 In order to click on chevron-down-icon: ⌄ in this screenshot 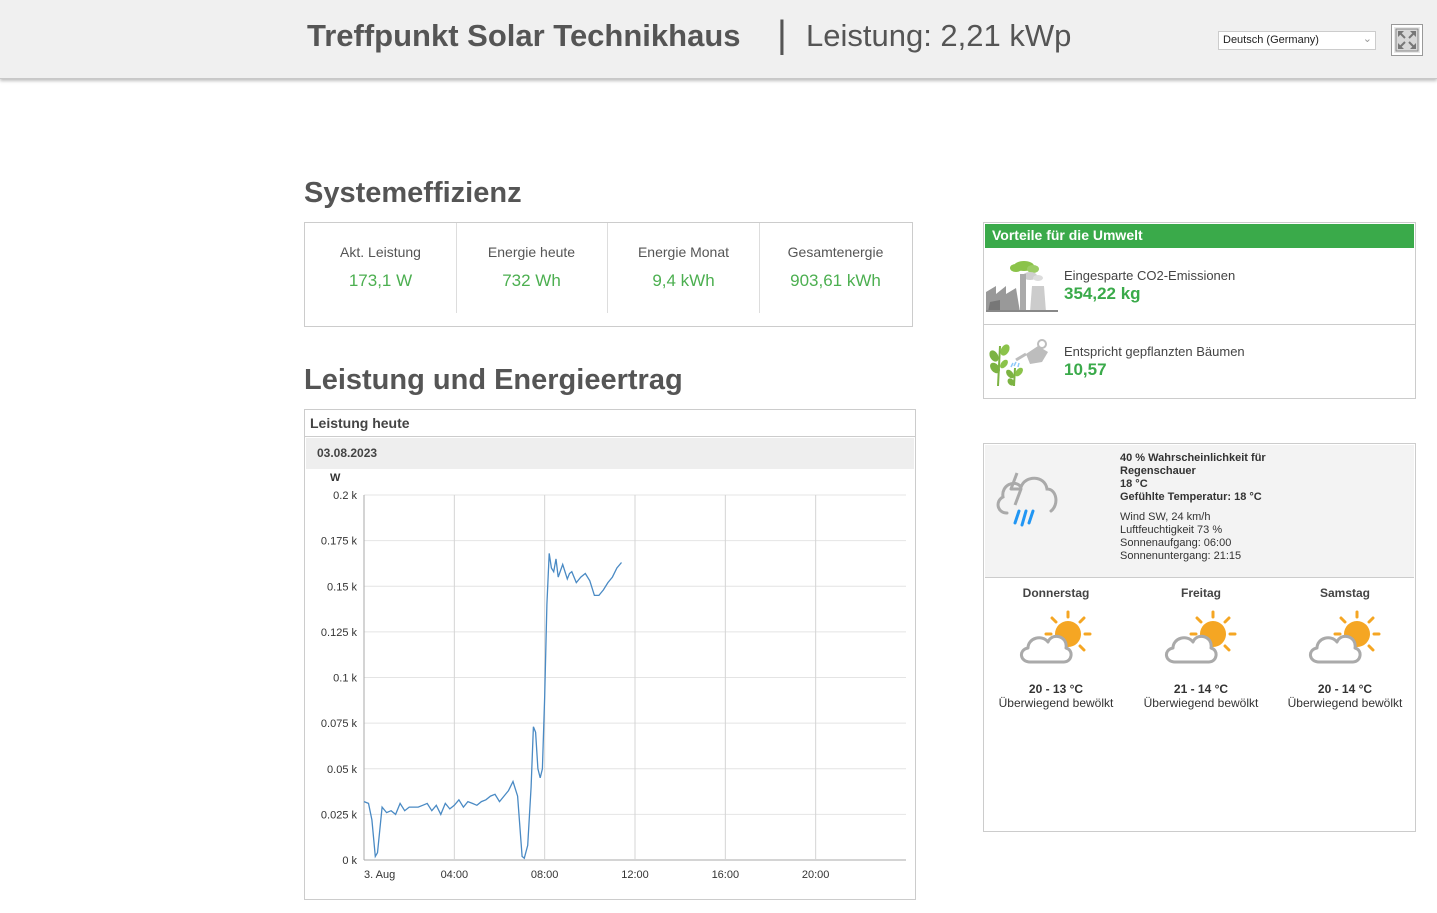, I will do `click(1367, 39)`.